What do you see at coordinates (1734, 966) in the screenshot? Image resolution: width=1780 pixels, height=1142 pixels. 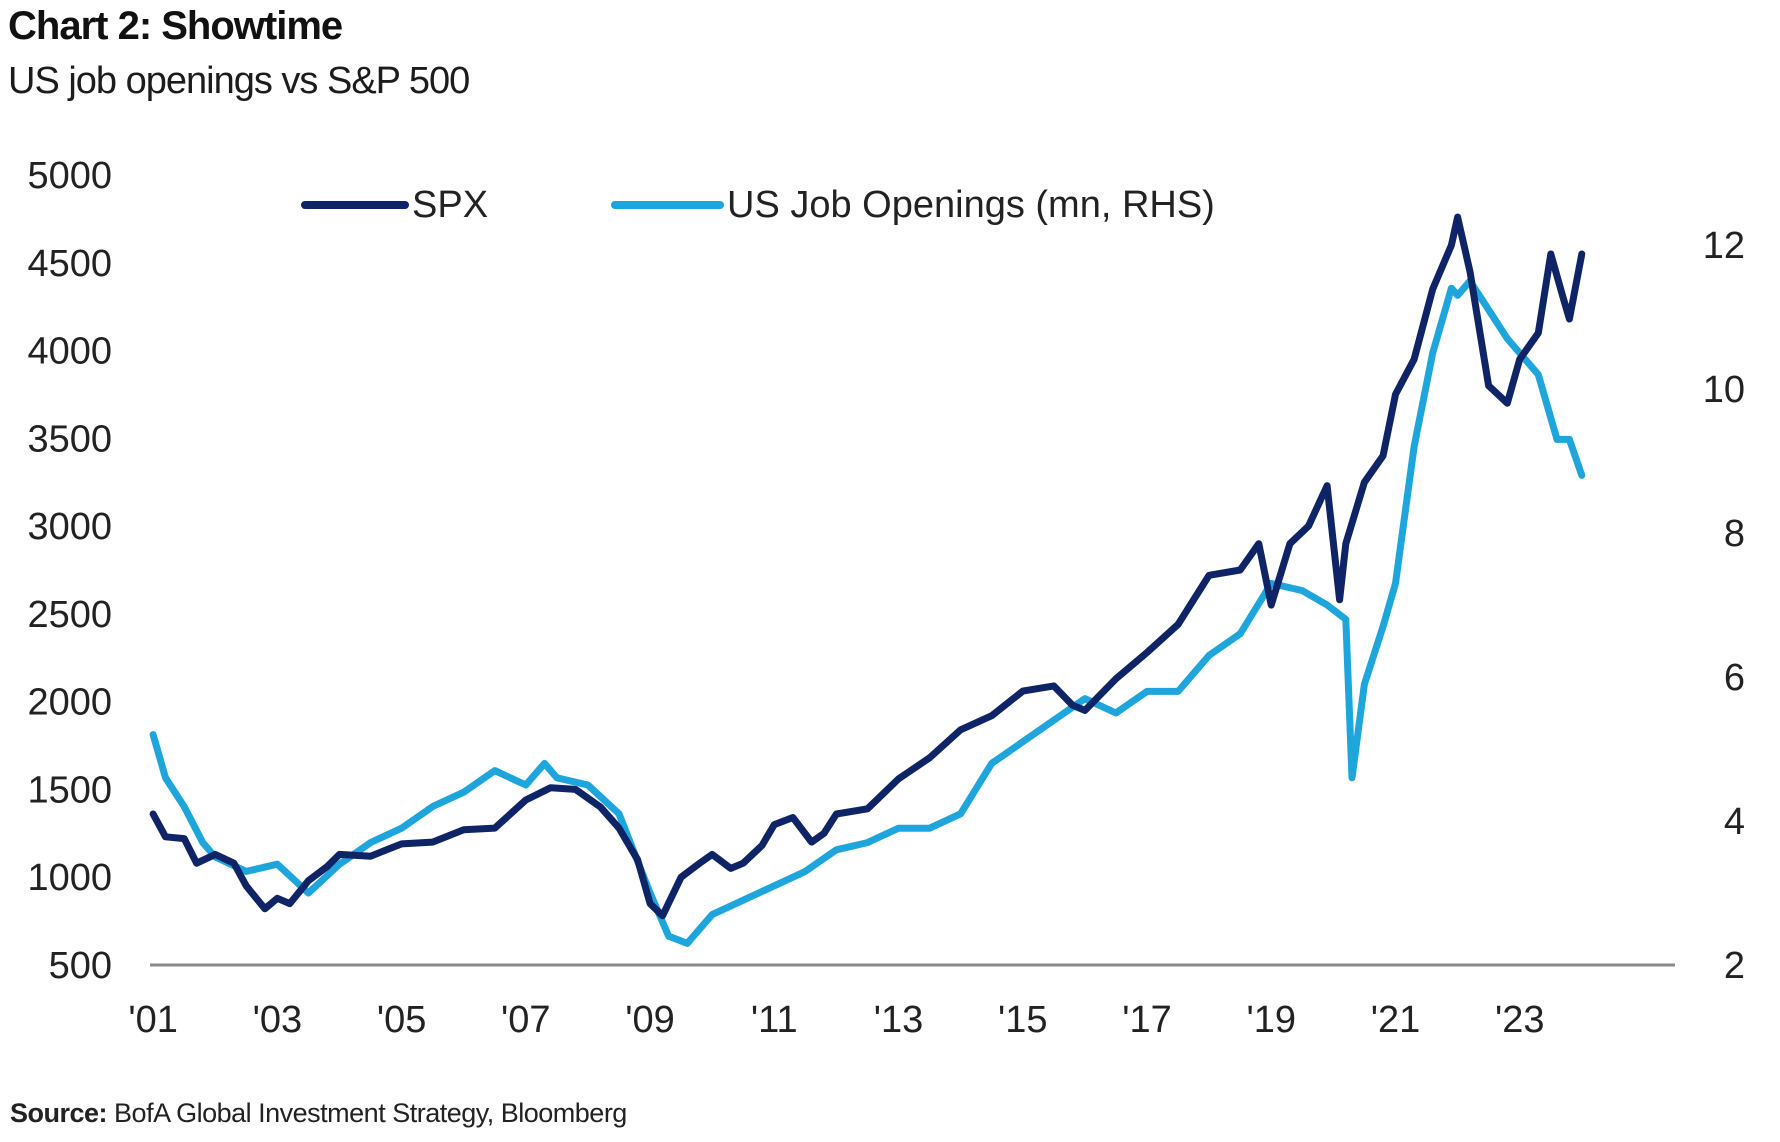 I see `y-right-tick-label: 2` at bounding box center [1734, 966].